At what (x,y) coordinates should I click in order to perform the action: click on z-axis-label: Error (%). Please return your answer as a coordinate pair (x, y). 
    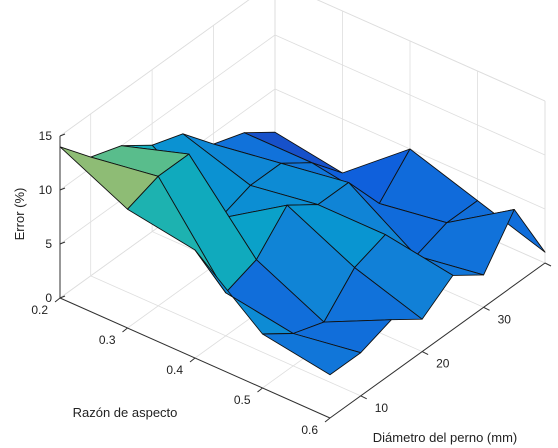
    Looking at the image, I should click on (19, 214).